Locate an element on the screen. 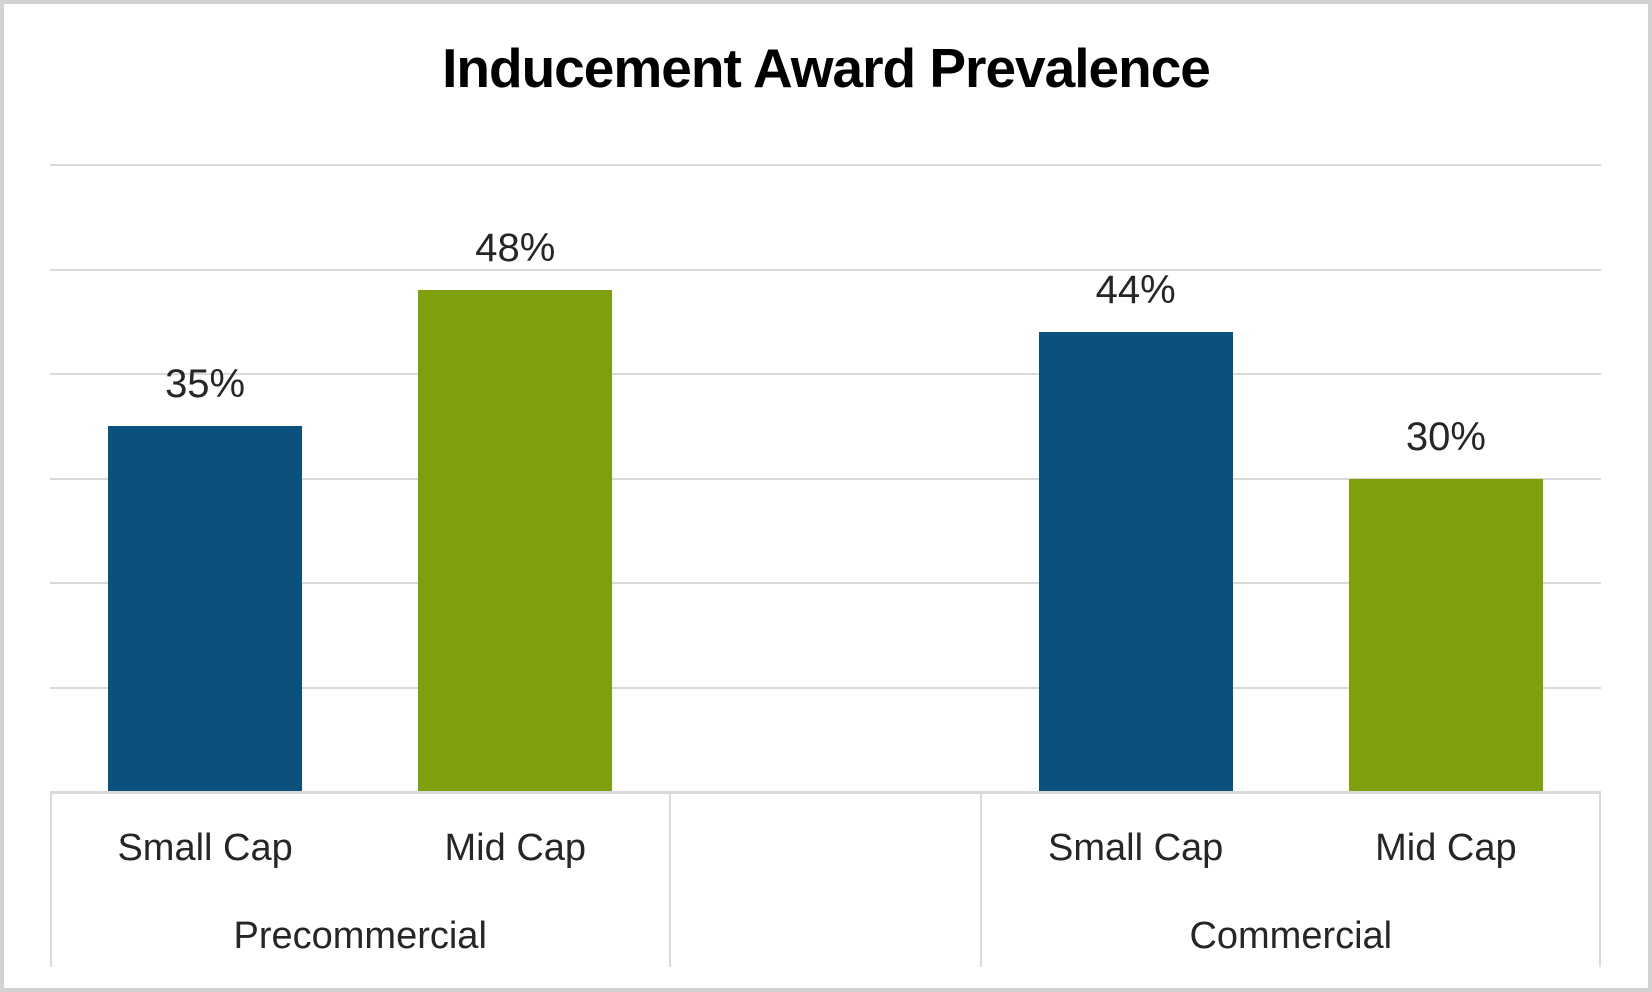  bar-small-cap-precommercial is located at coordinates (205, 609).